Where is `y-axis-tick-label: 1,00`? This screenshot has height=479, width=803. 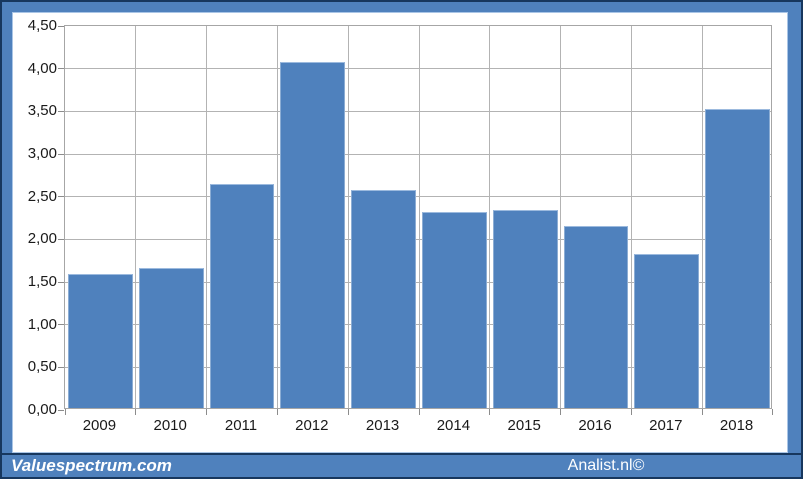 y-axis-tick-label: 1,00 is located at coordinates (42, 324).